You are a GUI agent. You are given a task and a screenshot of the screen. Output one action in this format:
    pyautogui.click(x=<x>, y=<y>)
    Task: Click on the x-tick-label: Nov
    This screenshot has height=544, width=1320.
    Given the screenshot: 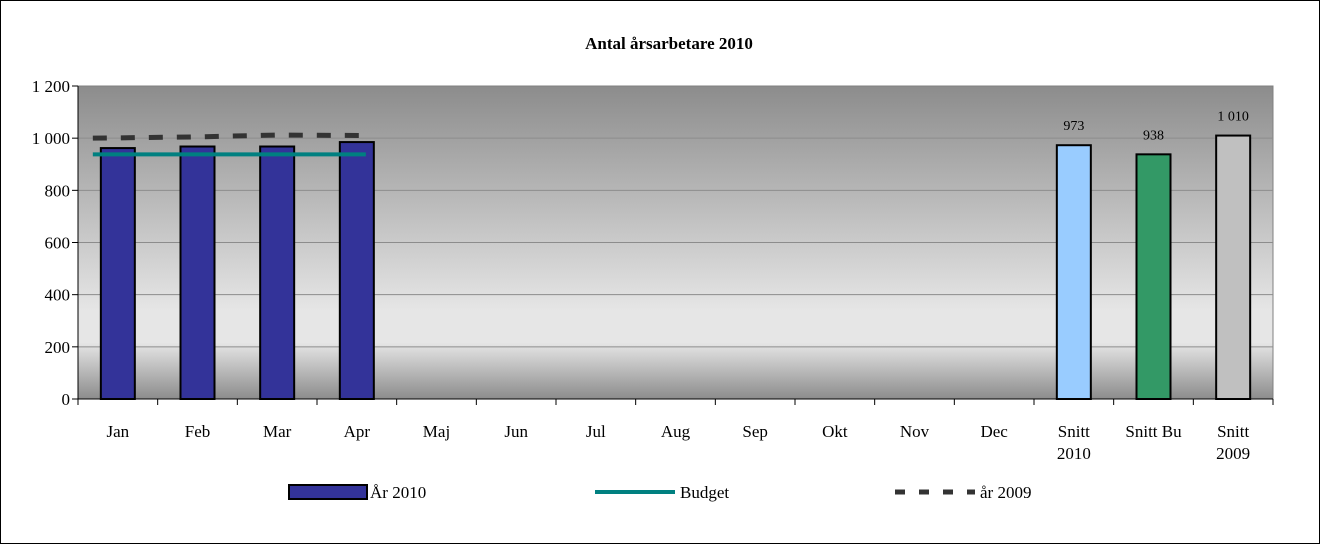 What is the action you would take?
    pyautogui.click(x=915, y=431)
    